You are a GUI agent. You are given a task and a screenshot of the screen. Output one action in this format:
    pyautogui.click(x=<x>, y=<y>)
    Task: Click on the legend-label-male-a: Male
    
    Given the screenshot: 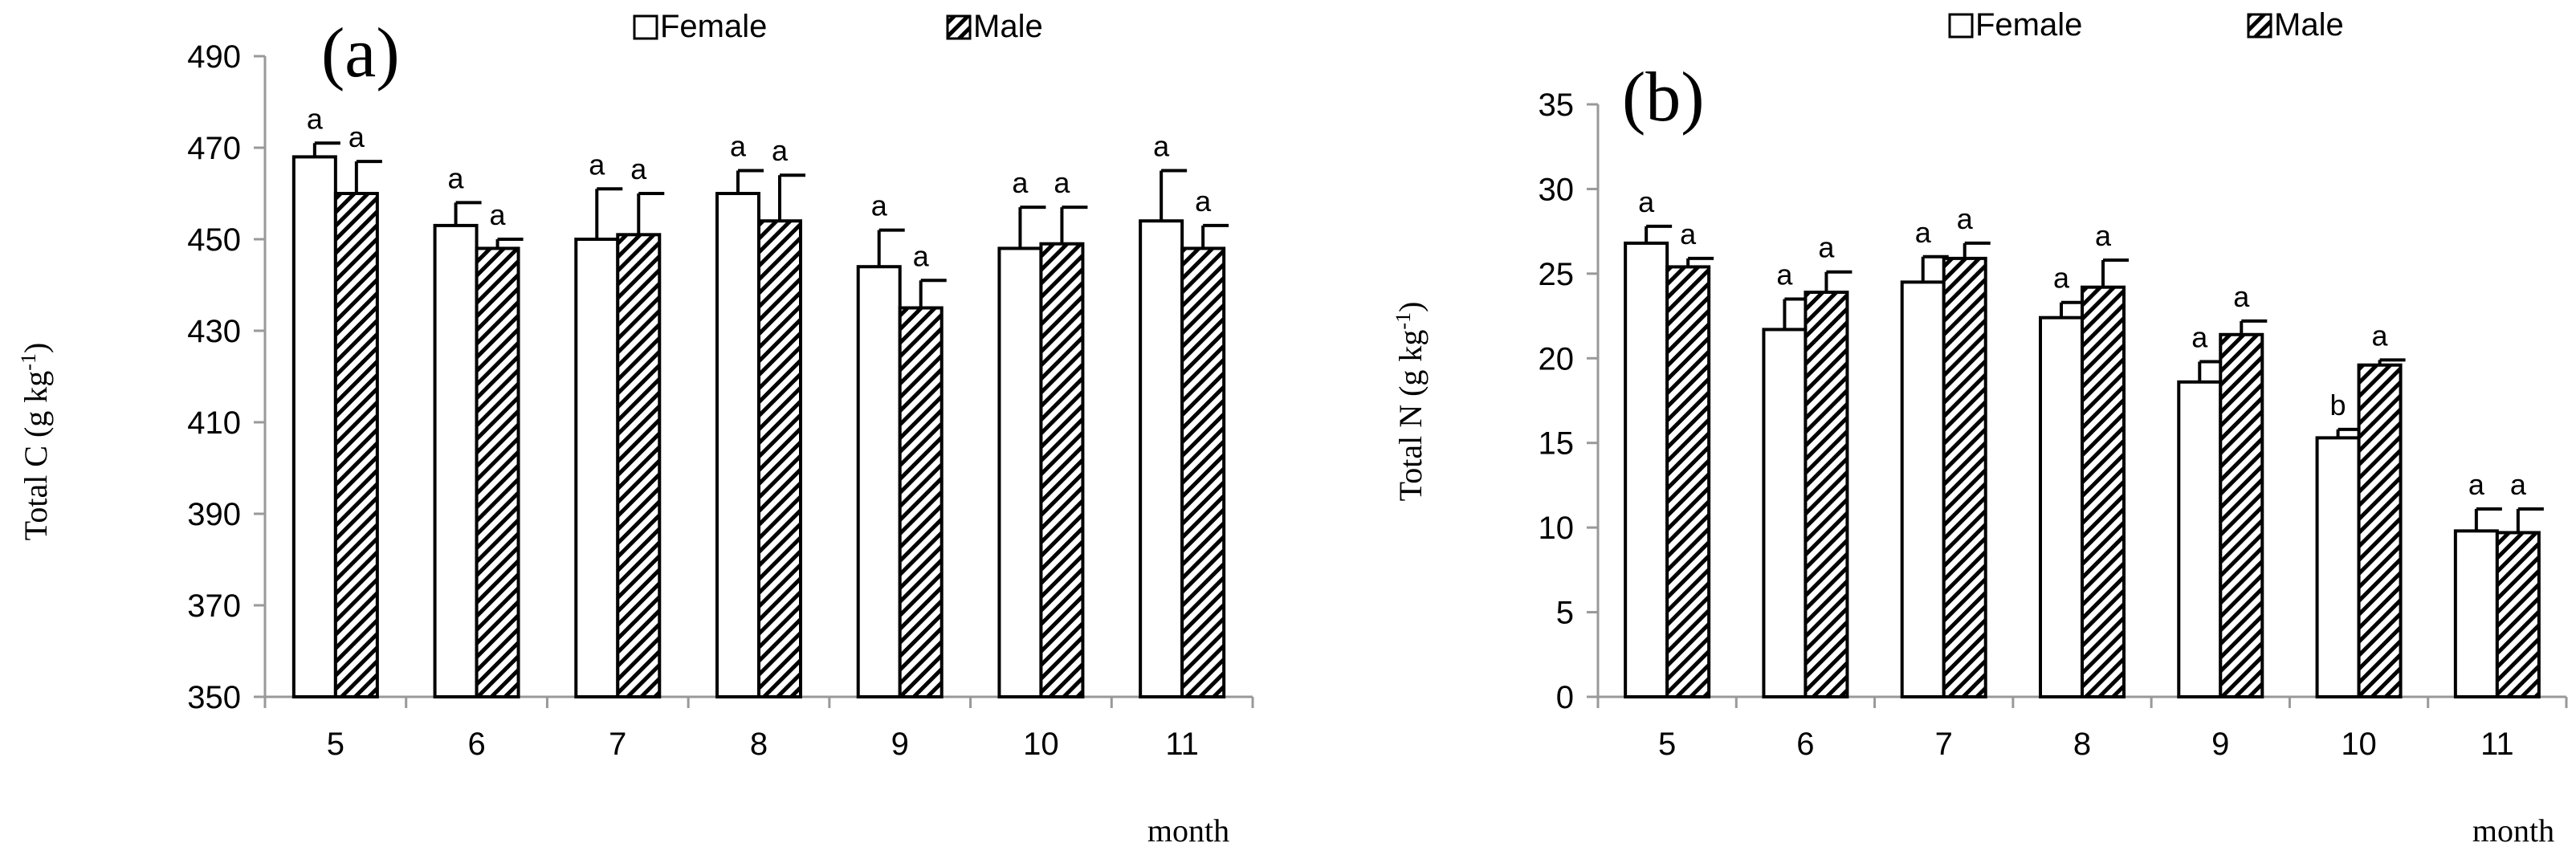 What is the action you would take?
    pyautogui.click(x=1008, y=26)
    